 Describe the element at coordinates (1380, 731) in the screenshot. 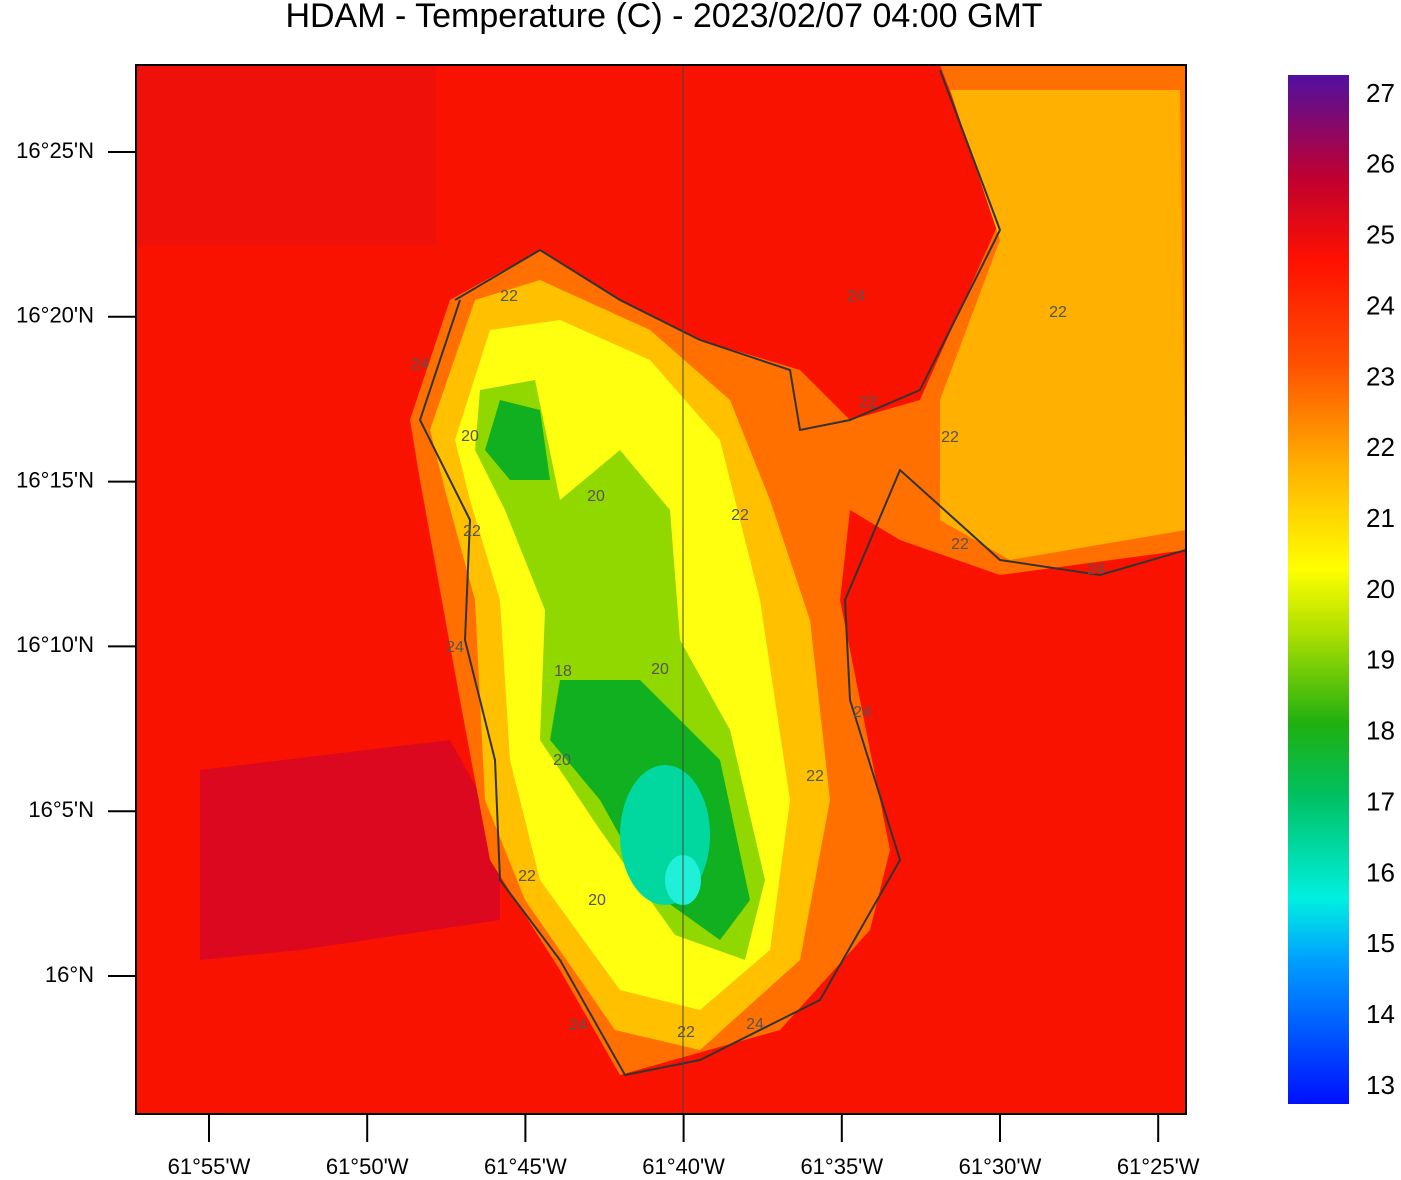

I see `colorbar-label: 18` at that location.